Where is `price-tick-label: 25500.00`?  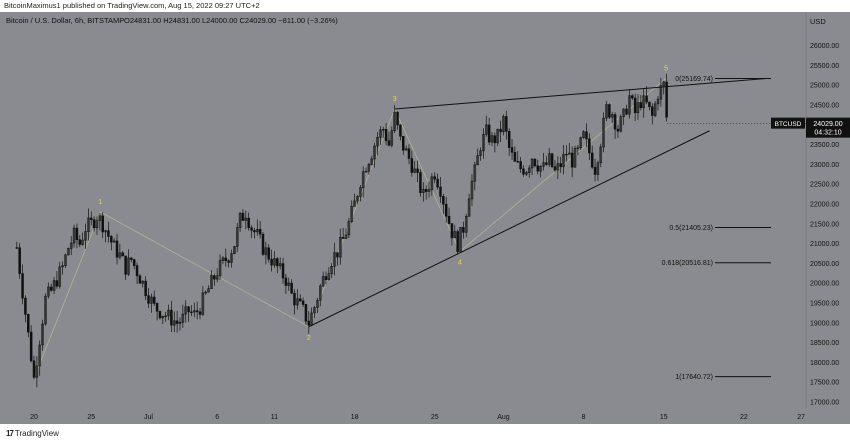
price-tick-label: 25500.00 is located at coordinates (824, 66).